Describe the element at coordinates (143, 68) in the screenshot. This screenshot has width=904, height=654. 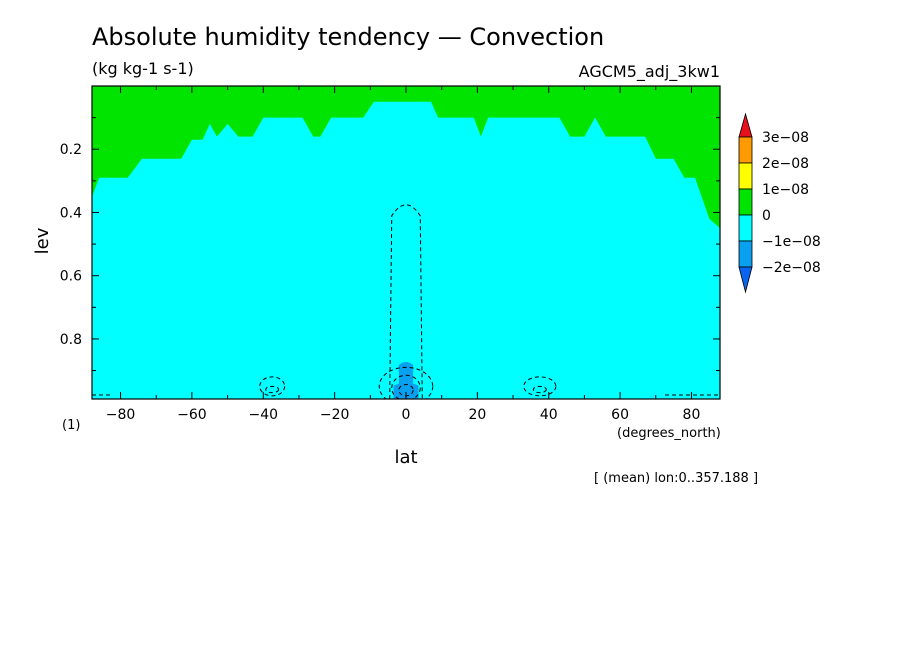
I see `chart-units: (kg kg-1 s-1)` at that location.